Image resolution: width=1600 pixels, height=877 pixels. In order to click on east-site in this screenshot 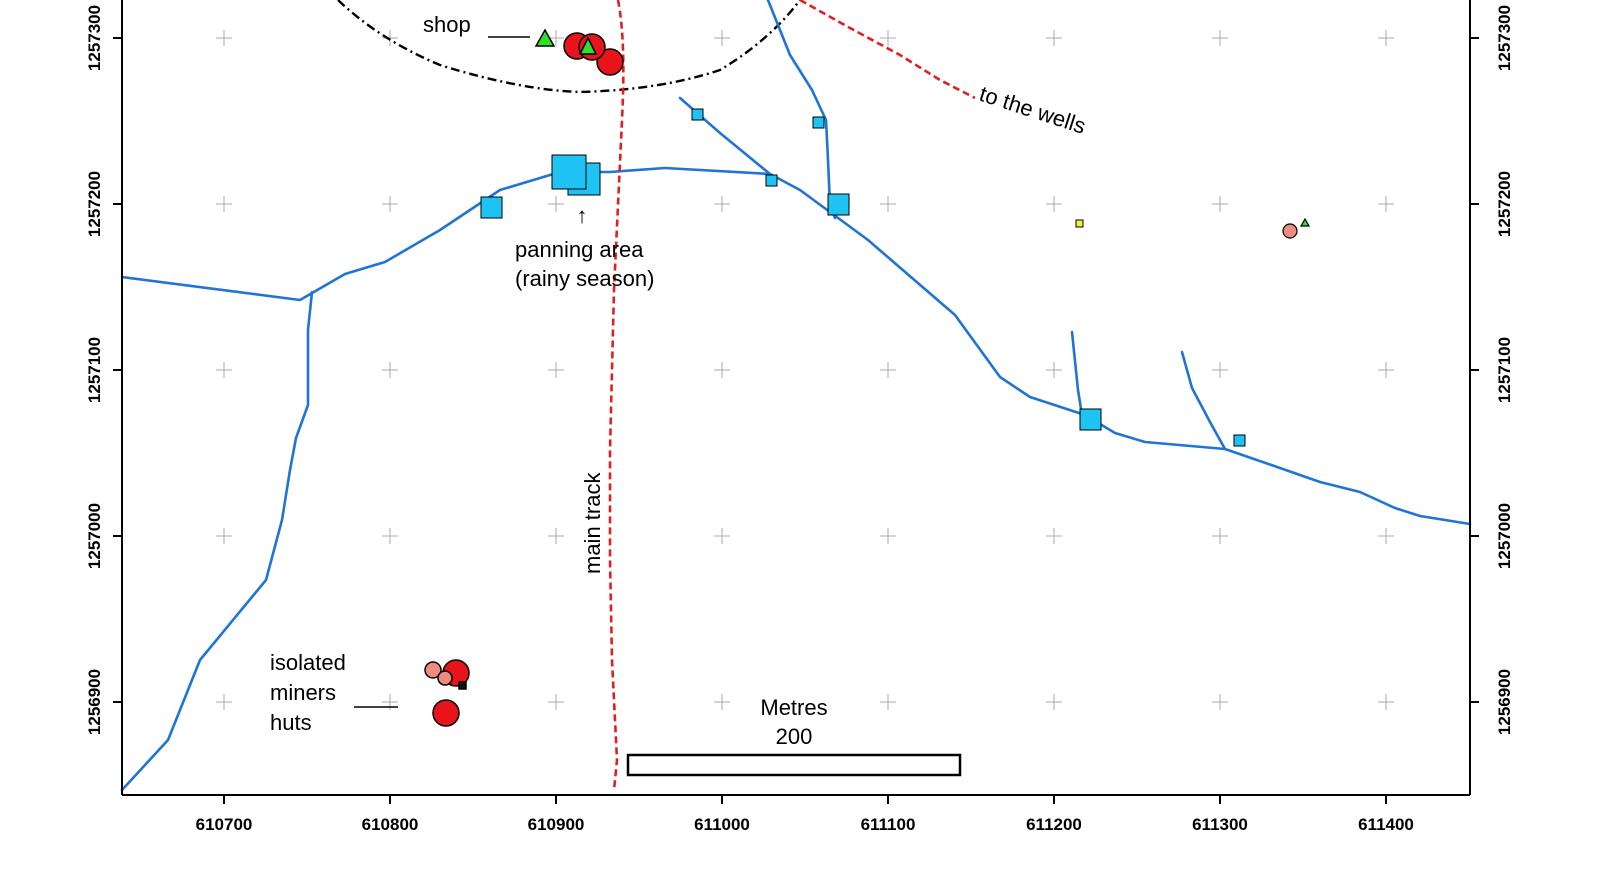, I will do `click(1296, 228)`.